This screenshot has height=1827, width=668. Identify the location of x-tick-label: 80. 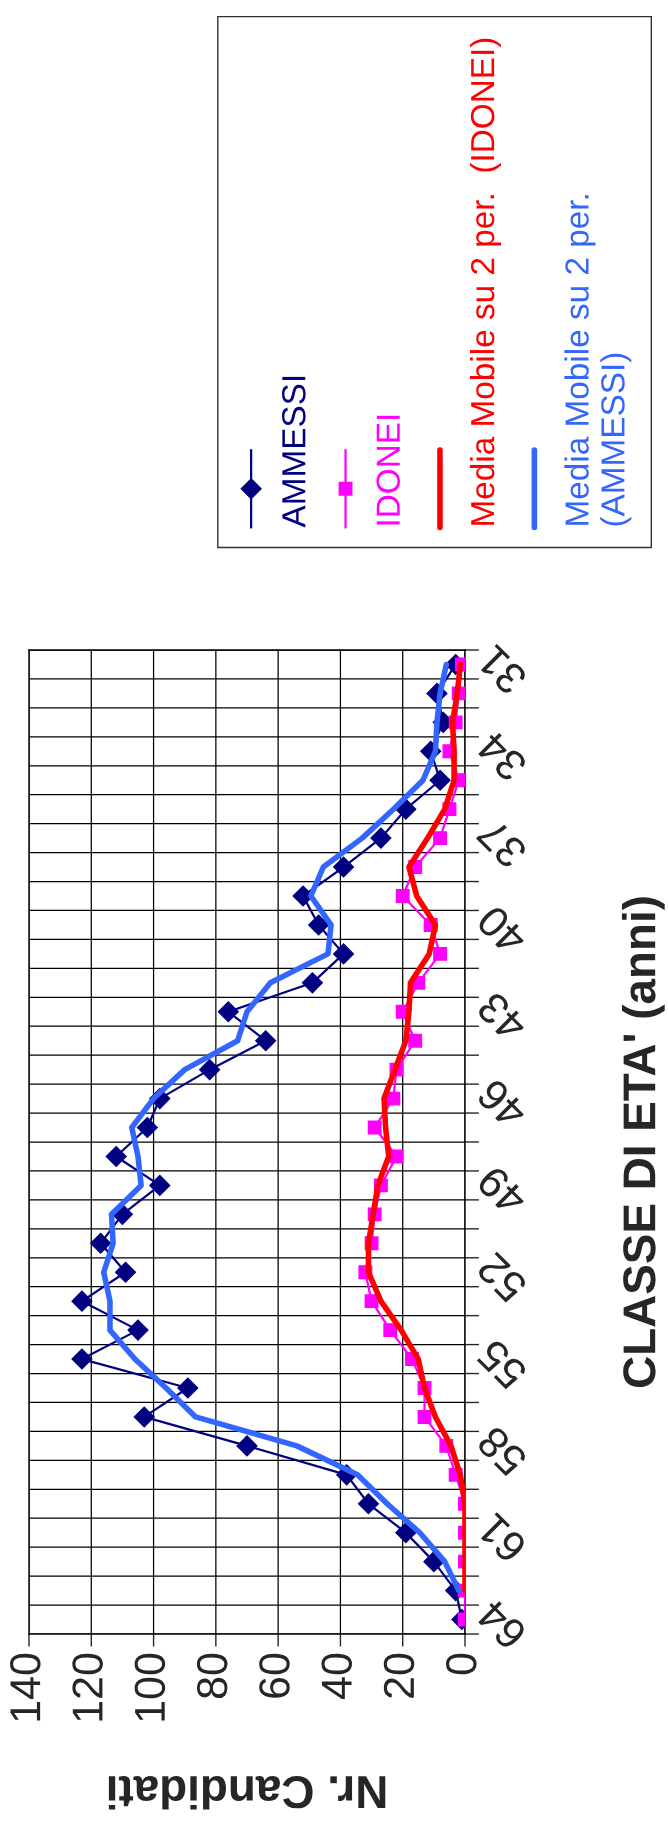
(212, 1676).